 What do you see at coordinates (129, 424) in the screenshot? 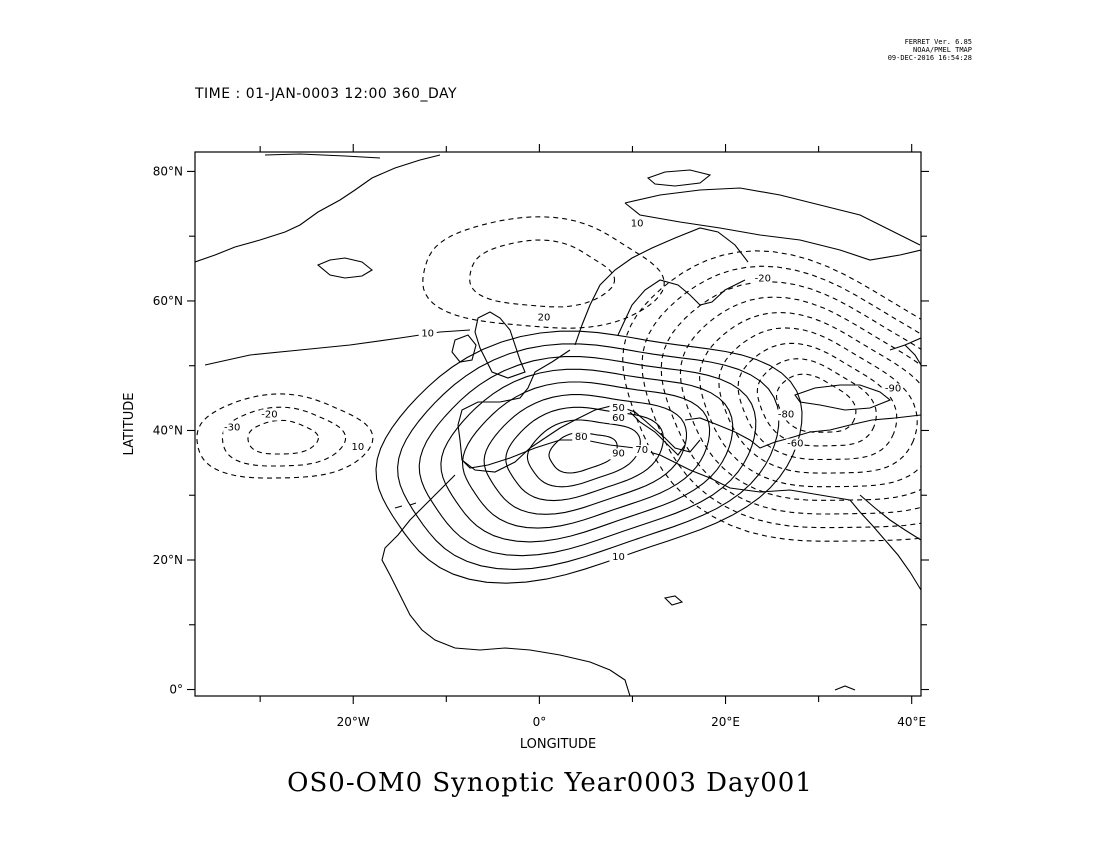
I see `y-axis-title: LATITUDE` at bounding box center [129, 424].